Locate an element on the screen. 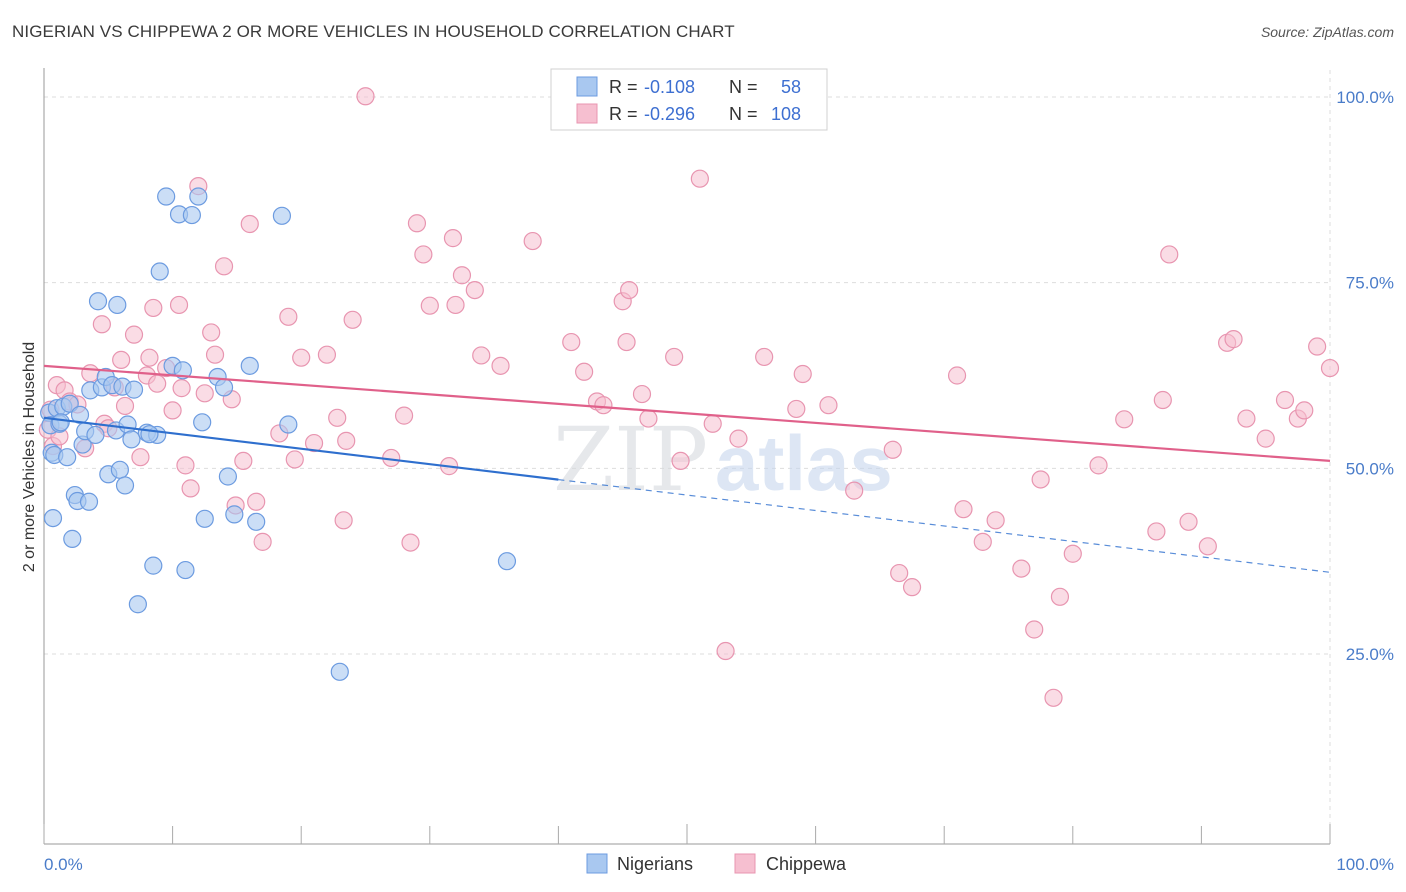 Image resolution: width=1406 pixels, height=892 pixels. y-axis-title: 2 or more Vehicles in Household is located at coordinates (29, 457).